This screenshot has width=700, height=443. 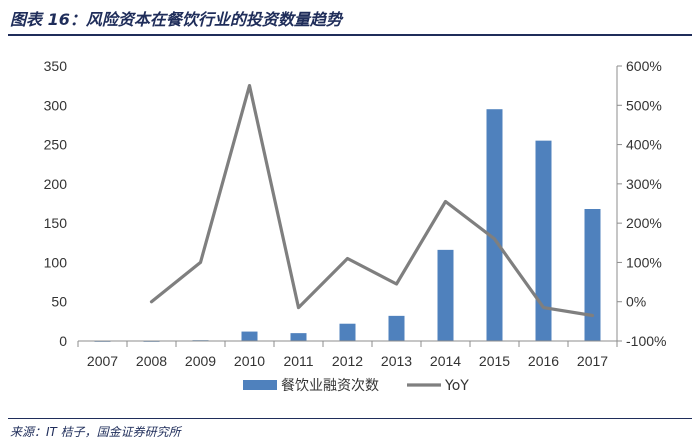 What do you see at coordinates (644, 223) in the screenshot?
I see `y-right-tick-label: 200%` at bounding box center [644, 223].